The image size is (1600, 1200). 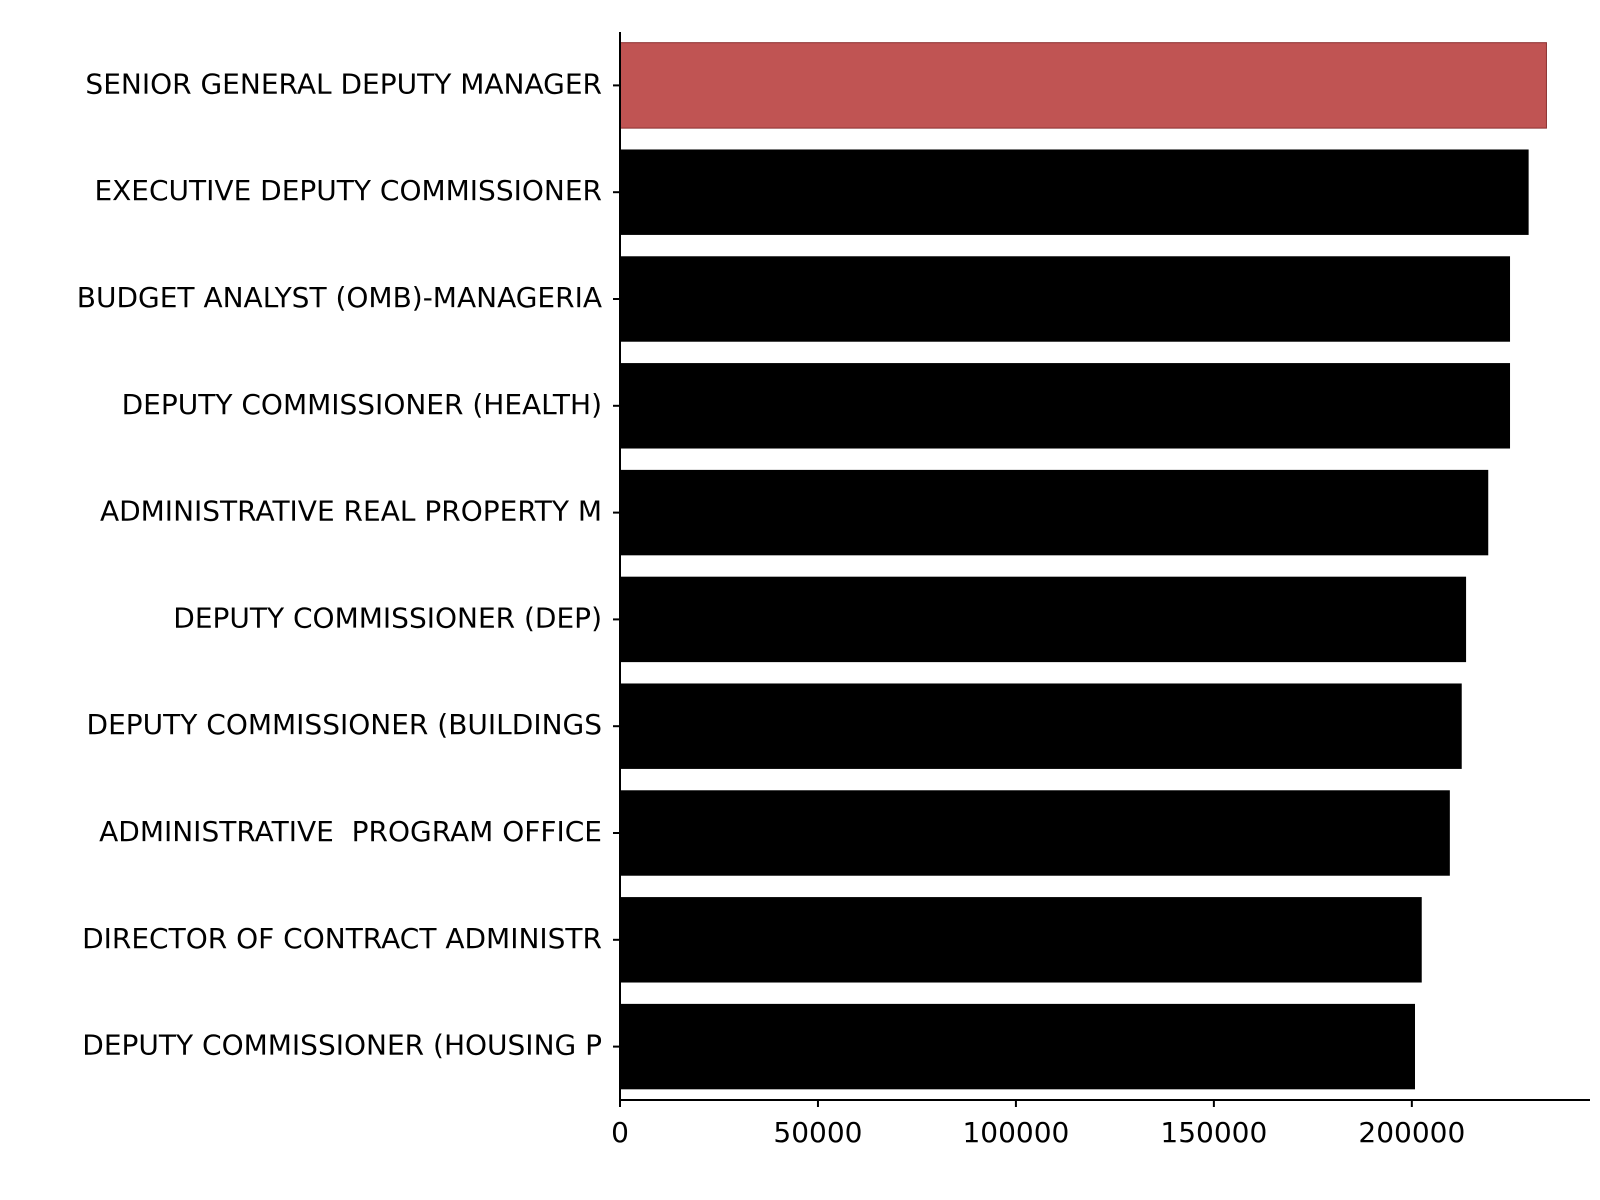 What do you see at coordinates (620, 1132) in the screenshot?
I see `x-tick-label: 0` at bounding box center [620, 1132].